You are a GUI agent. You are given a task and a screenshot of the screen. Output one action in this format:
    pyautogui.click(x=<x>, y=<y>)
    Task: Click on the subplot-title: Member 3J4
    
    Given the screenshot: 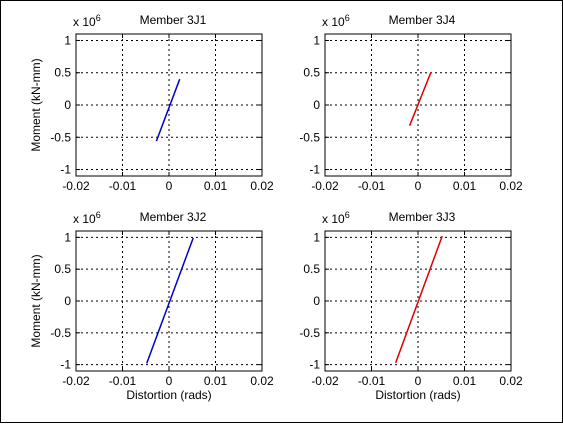 What is the action you would take?
    pyautogui.click(x=422, y=20)
    